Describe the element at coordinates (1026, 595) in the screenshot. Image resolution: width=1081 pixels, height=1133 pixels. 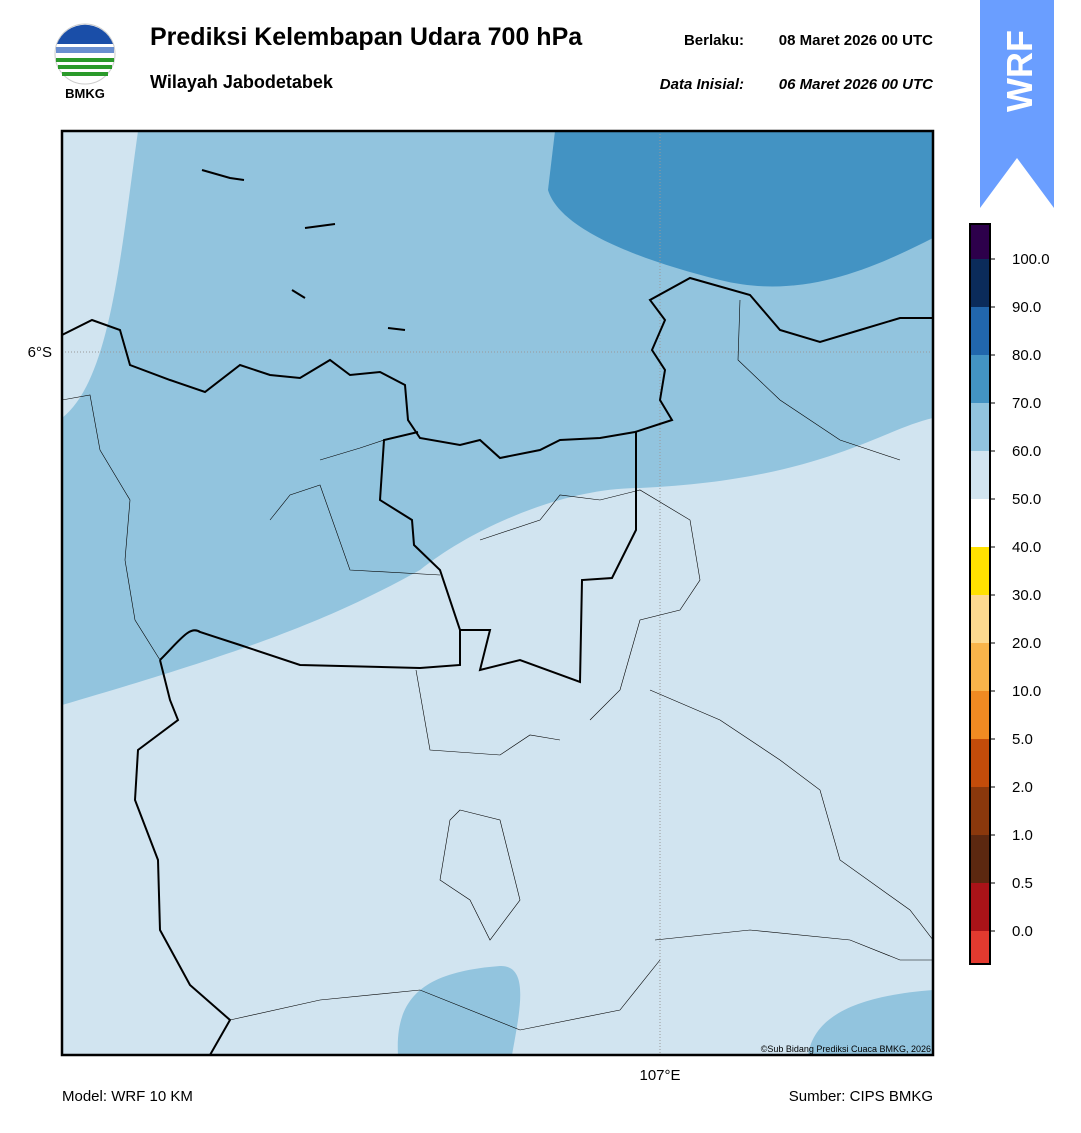
I see `colorbar-label: 30.0` at that location.